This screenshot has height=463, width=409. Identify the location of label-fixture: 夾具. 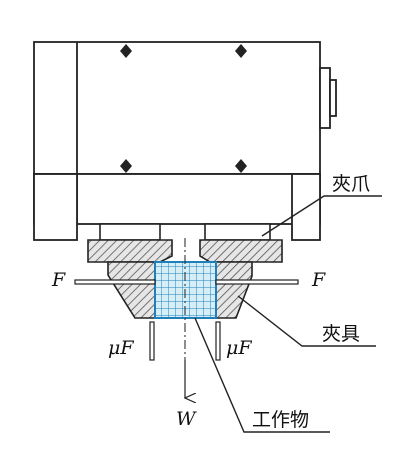
(341, 334).